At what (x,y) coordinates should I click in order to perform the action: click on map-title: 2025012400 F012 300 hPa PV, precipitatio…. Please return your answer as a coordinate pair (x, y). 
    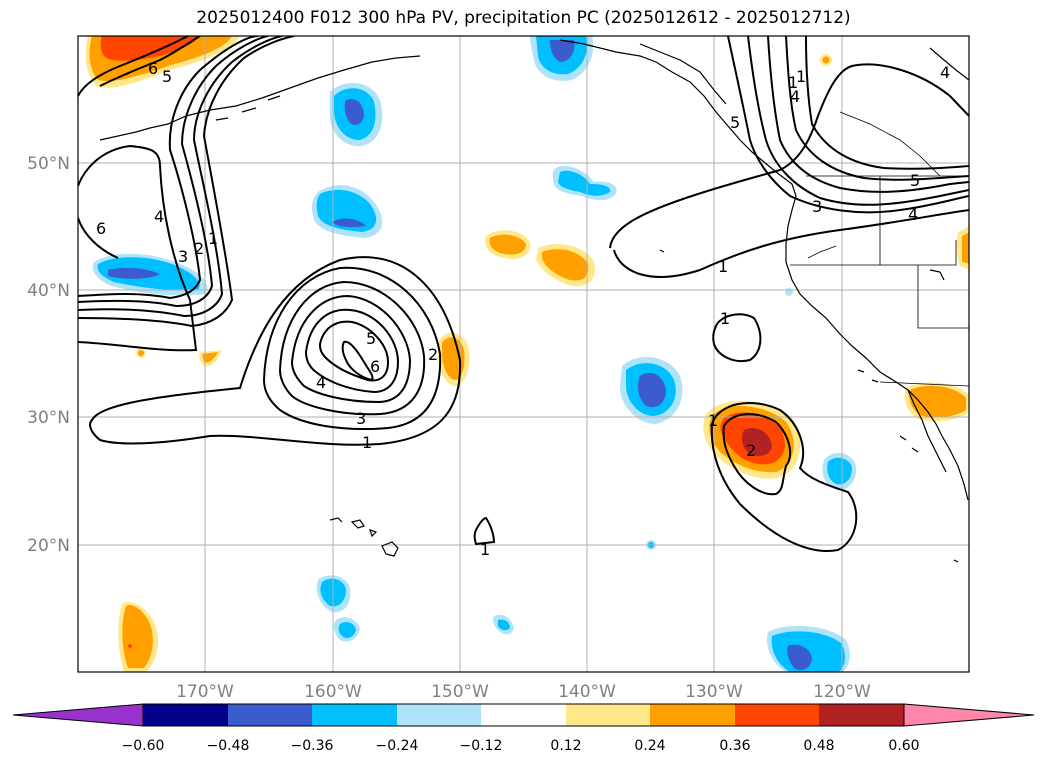
    Looking at the image, I should click on (523, 18).